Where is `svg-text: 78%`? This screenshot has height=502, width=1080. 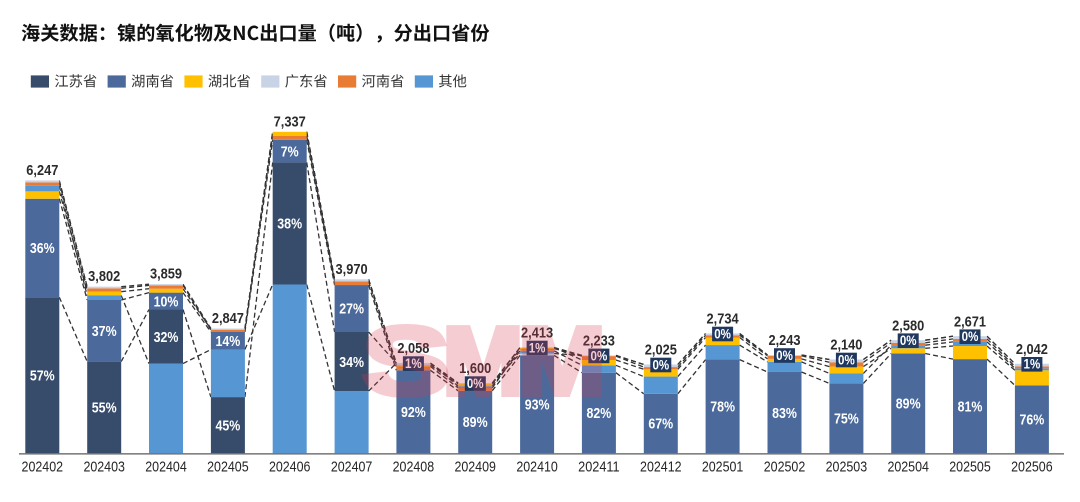
svg-text: 78% is located at coordinates (722, 408).